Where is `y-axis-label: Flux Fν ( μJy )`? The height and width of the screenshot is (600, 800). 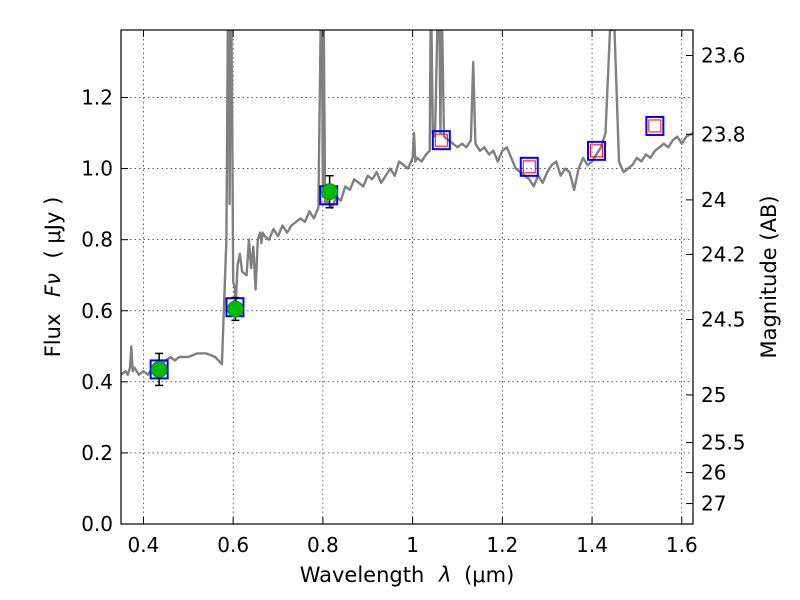 y-axis-label: Flux Fν ( μJy ) is located at coordinates (53, 277).